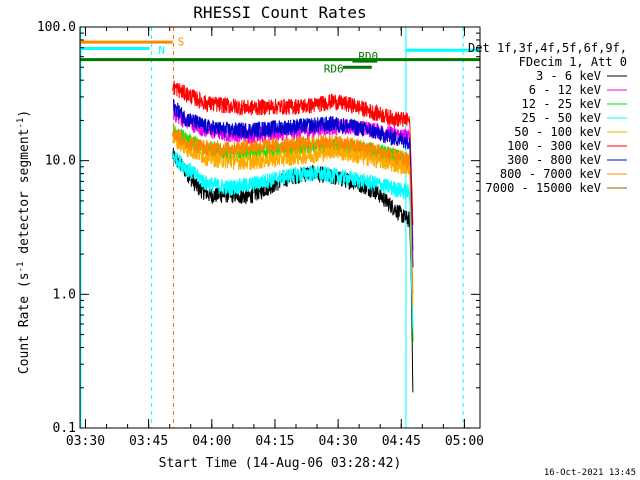 The width and height of the screenshot is (640, 480). I want to click on x-tick-label: 04:00, so click(211, 441).